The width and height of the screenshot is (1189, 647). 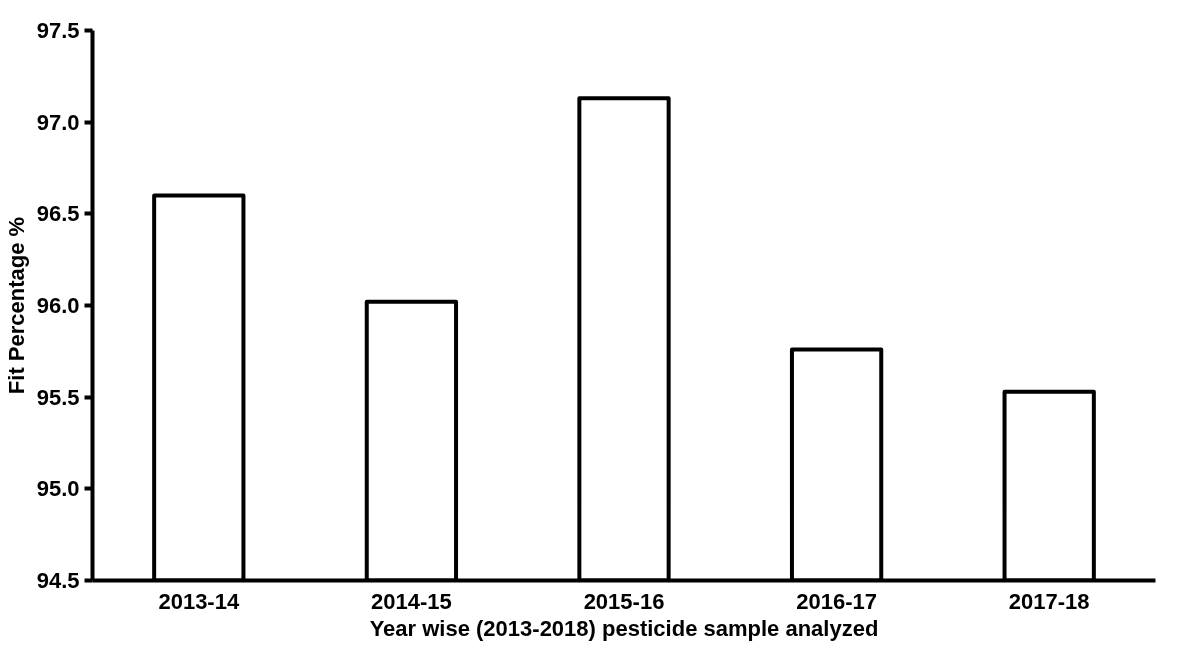 I want to click on y-tick-label: 96.0, so click(x=58, y=305).